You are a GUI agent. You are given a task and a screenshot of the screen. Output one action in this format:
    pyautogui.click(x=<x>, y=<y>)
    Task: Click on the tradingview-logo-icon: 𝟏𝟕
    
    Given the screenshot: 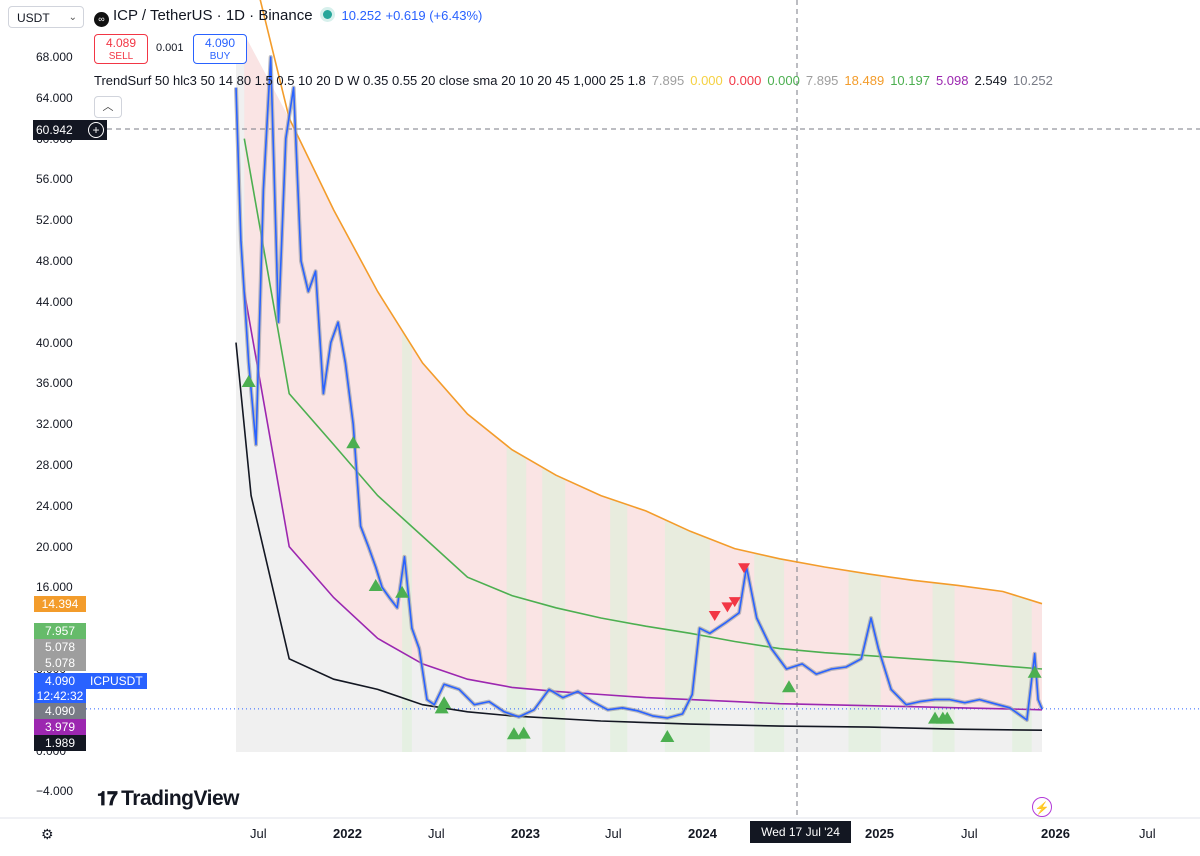 What is the action you would take?
    pyautogui.click(x=107, y=799)
    